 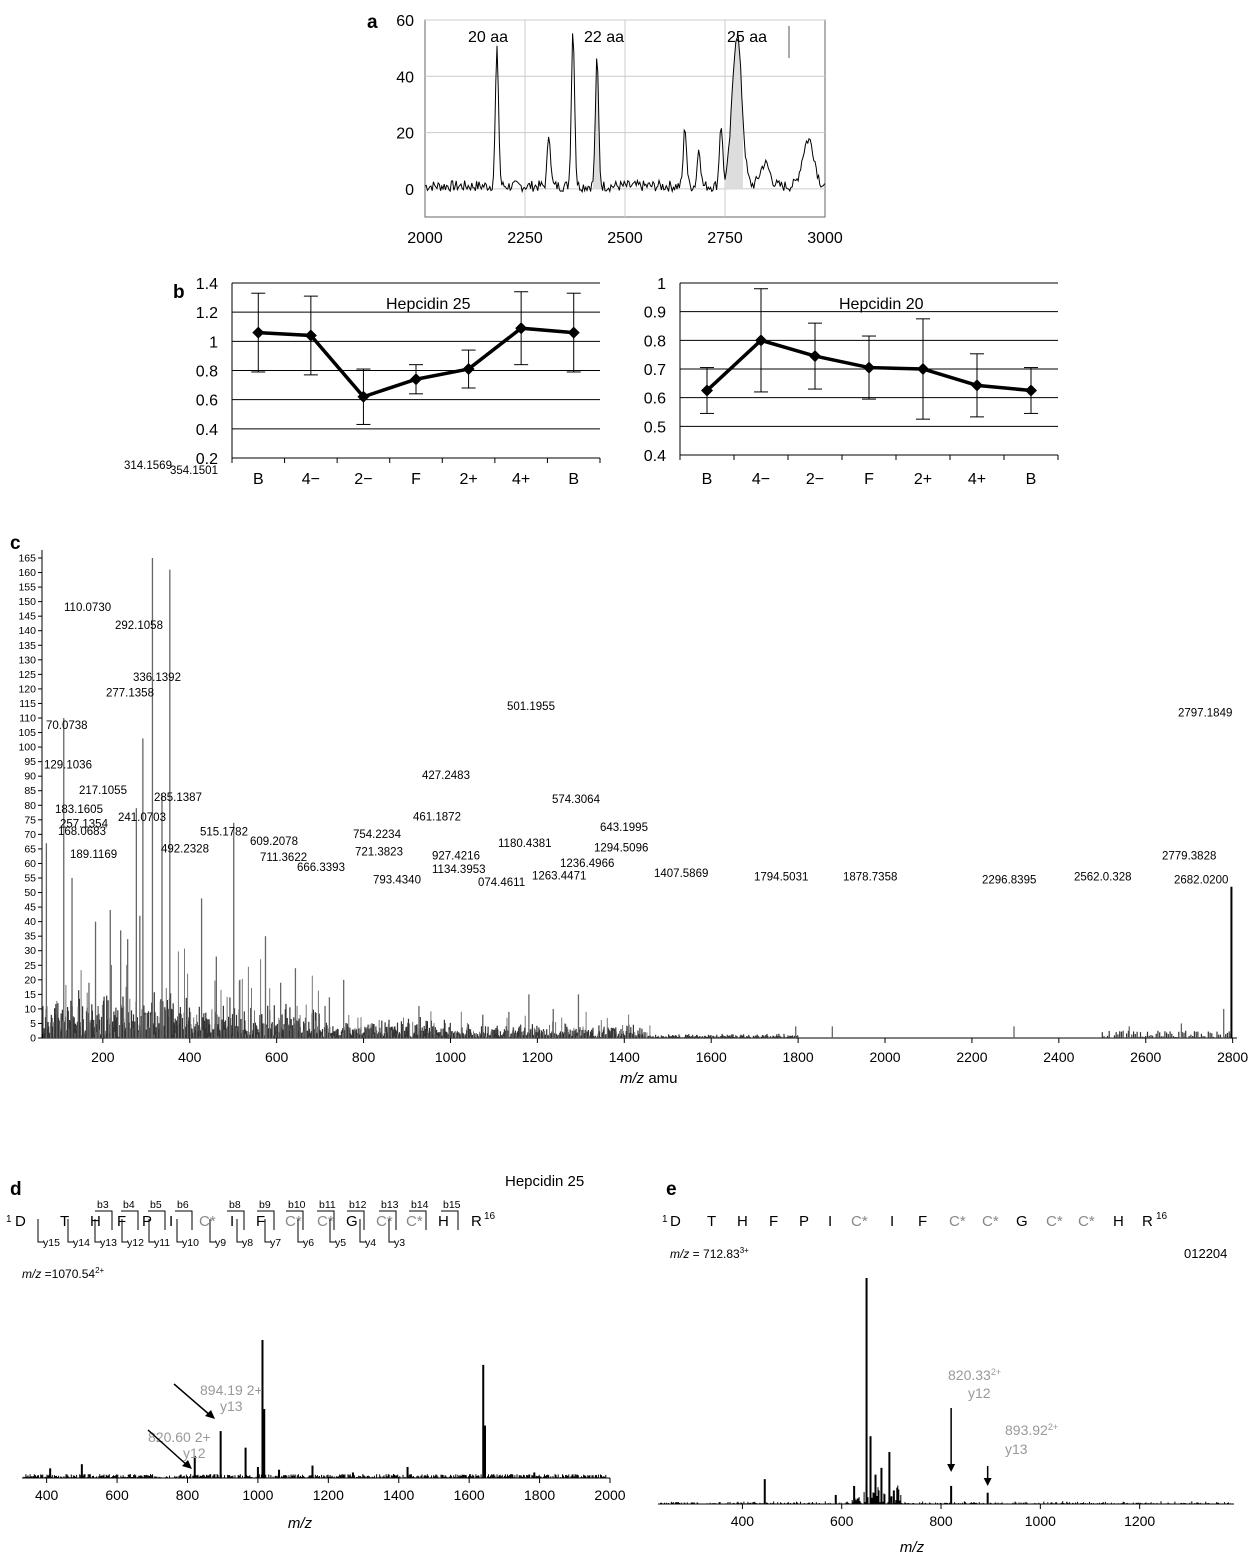 What do you see at coordinates (30, 966) in the screenshot?
I see `y-tick-label: 25` at bounding box center [30, 966].